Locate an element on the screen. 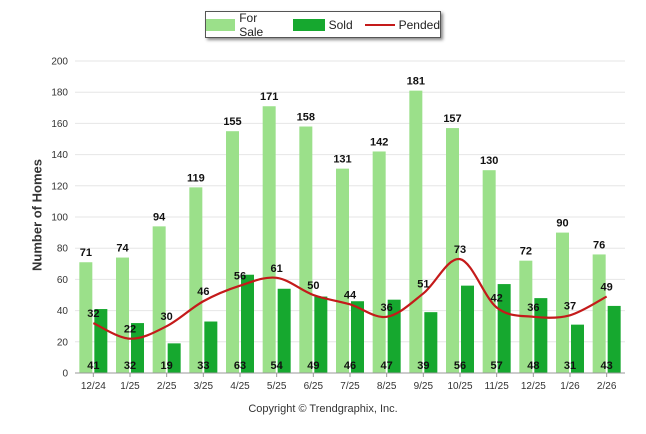 Image resolution: width=646 pixels, height=434 pixels. sold-swatch-icon is located at coordinates (308, 24).